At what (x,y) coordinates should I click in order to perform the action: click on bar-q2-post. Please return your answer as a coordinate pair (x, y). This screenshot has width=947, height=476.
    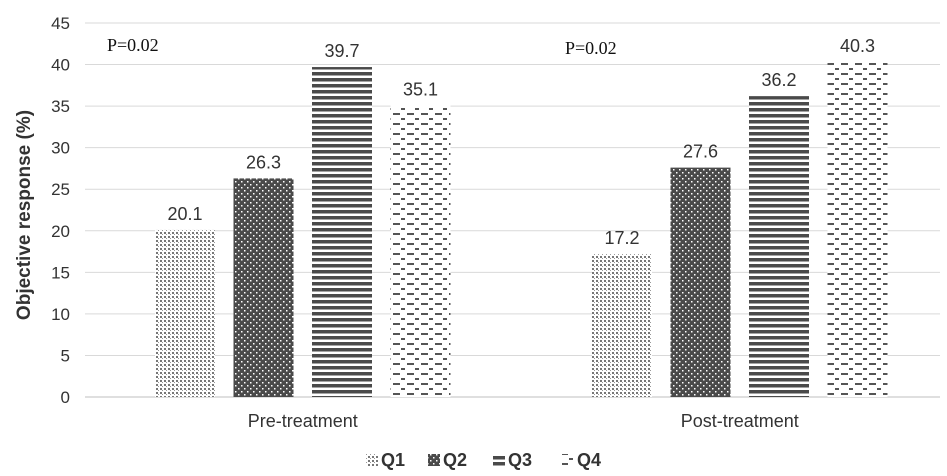
    Looking at the image, I should click on (700, 282).